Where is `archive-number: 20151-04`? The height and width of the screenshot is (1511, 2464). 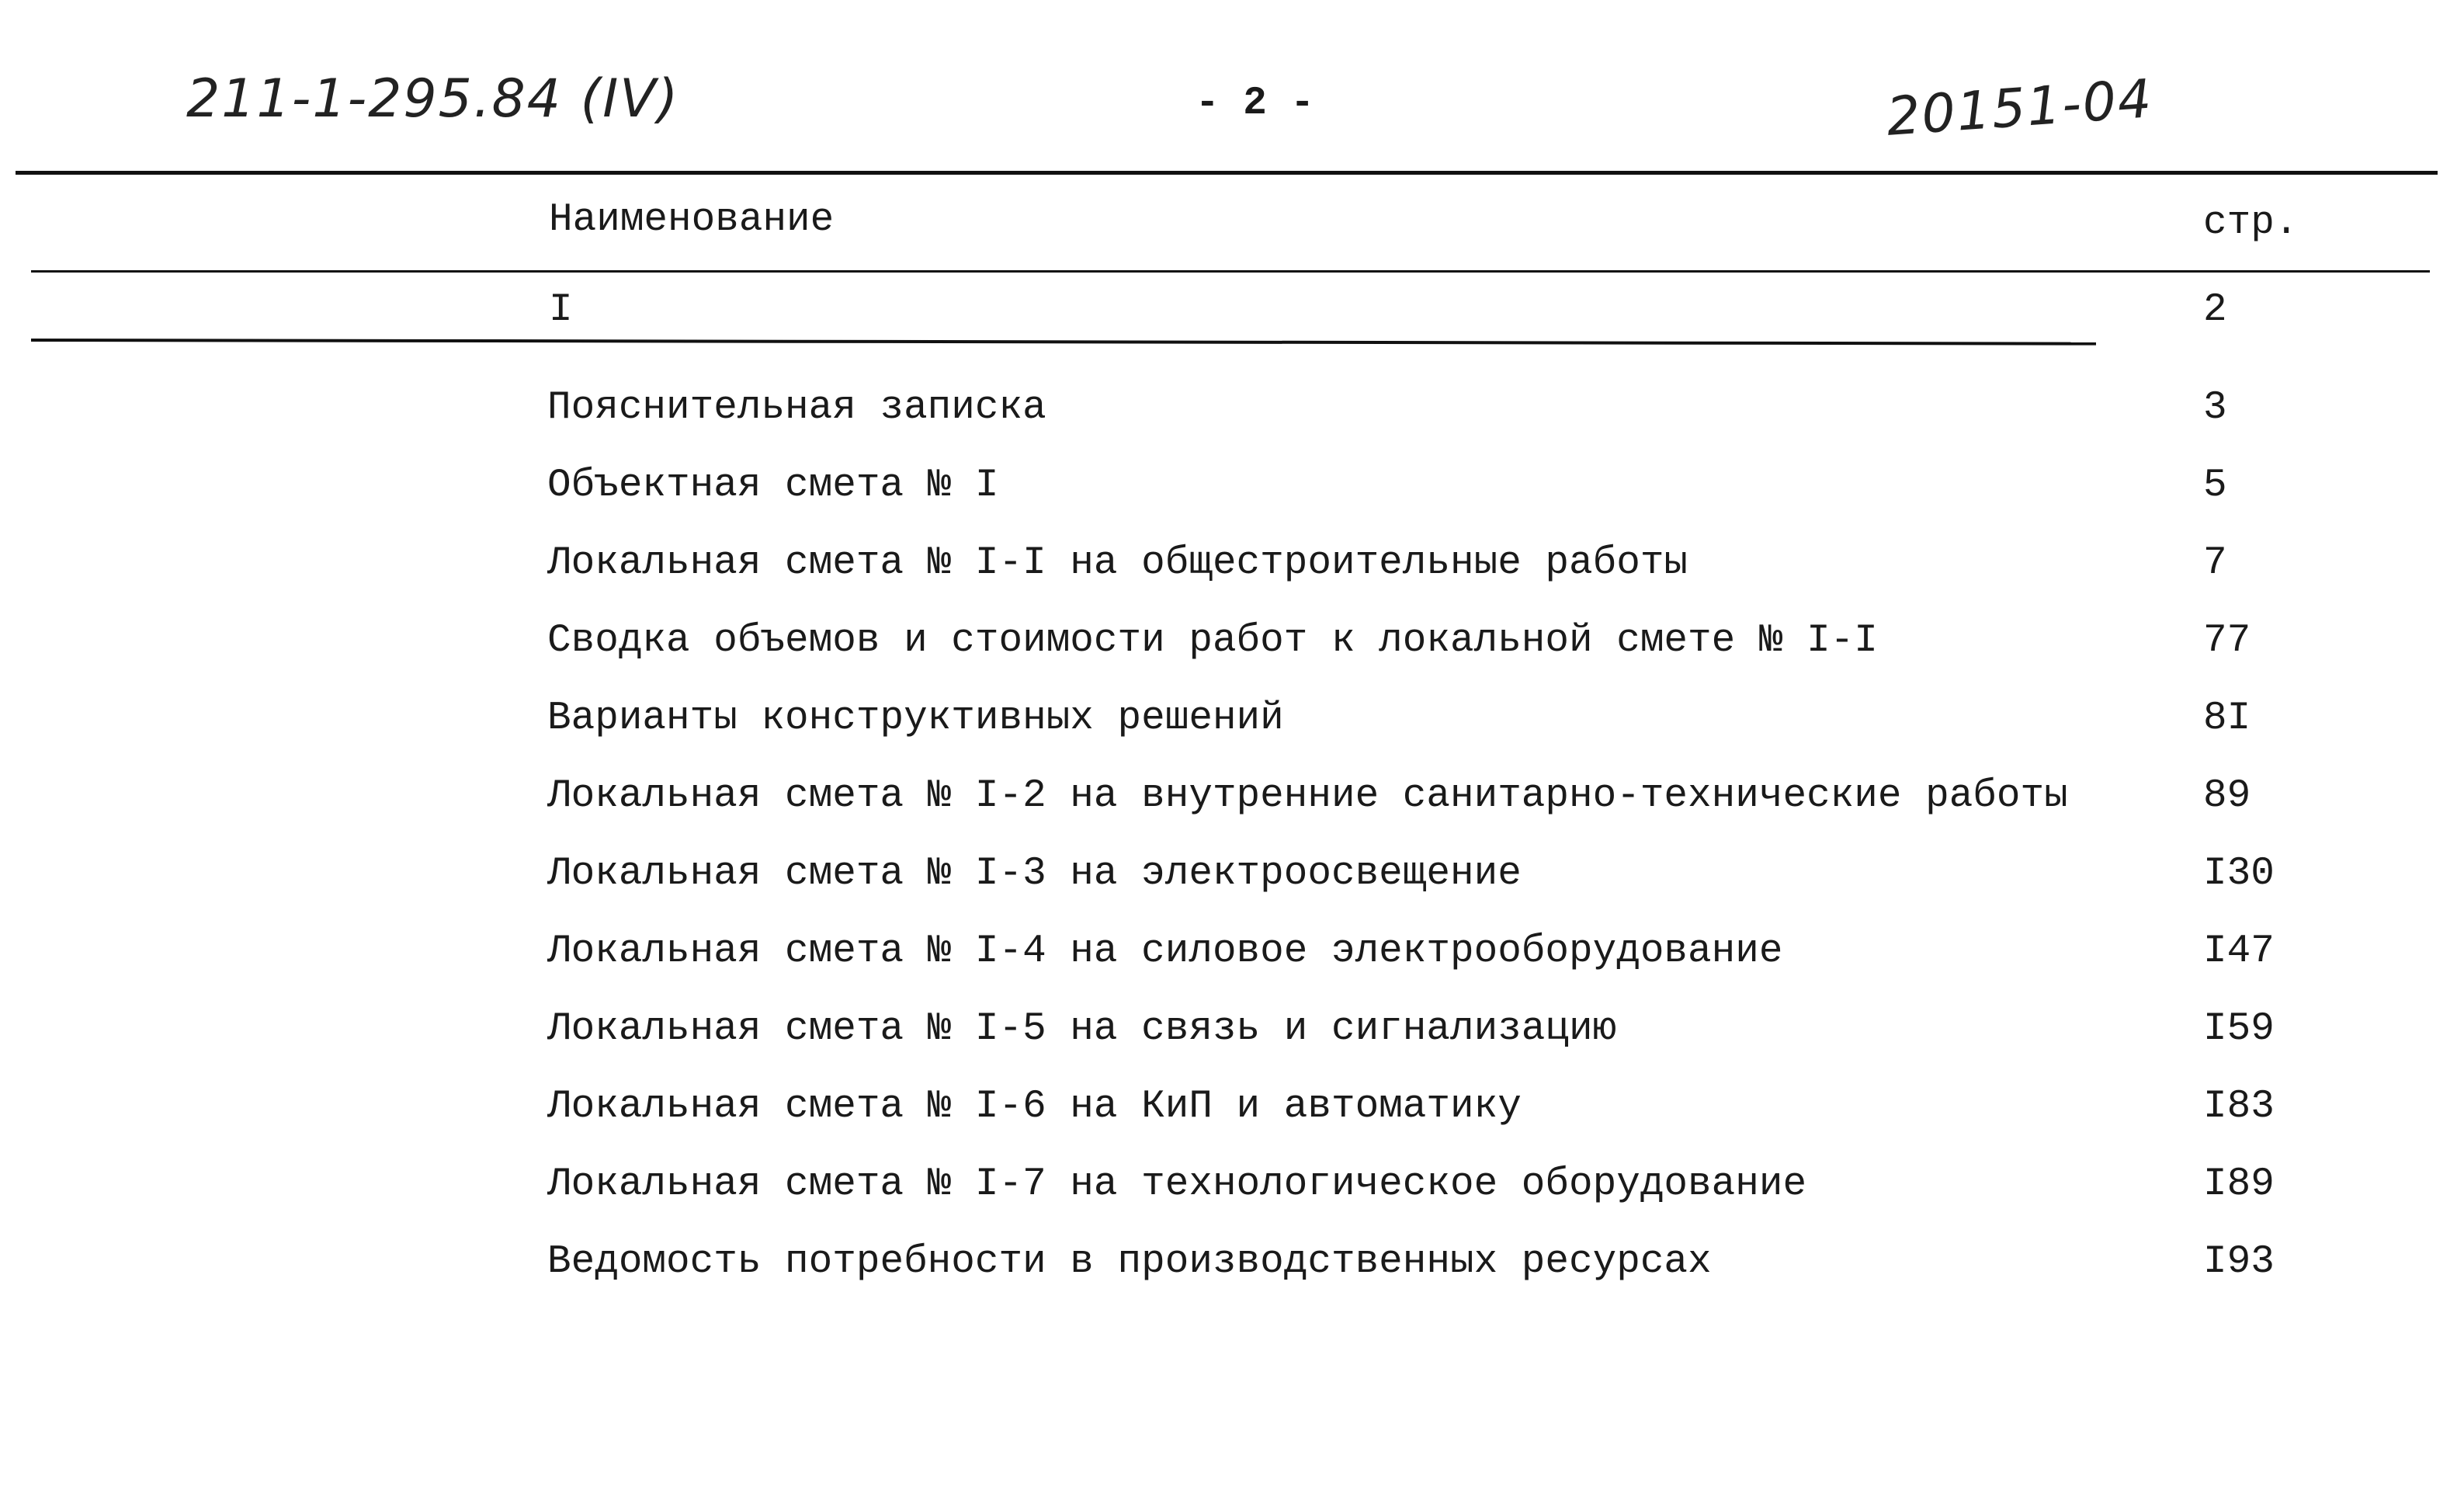
archive-number: 20151-04 is located at coordinates (2019, 108).